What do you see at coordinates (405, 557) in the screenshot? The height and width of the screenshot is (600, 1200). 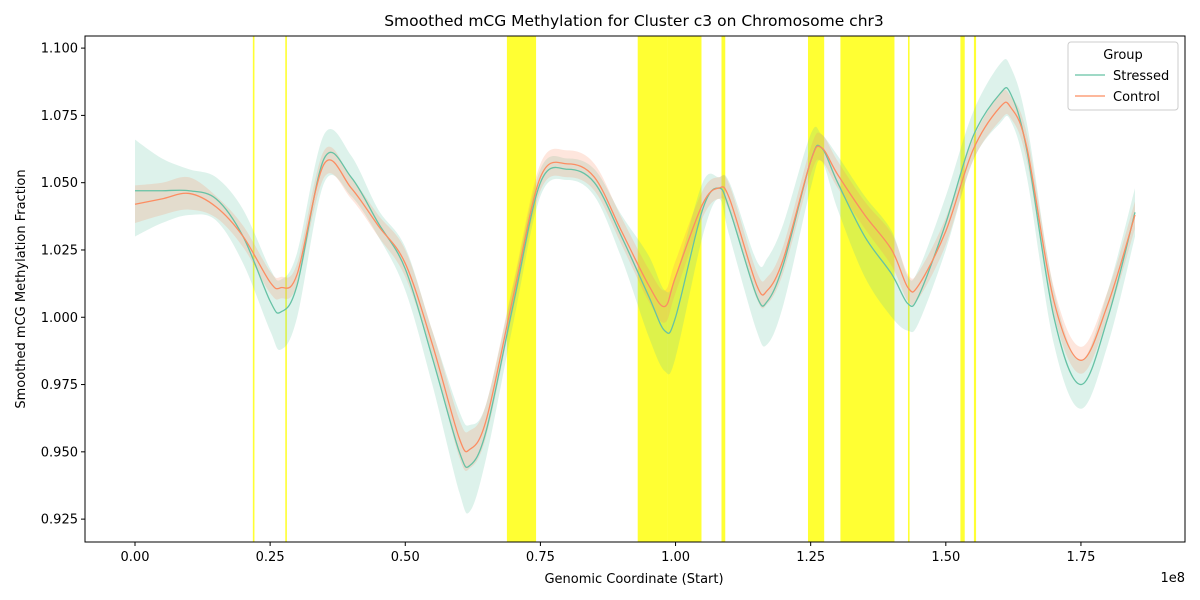 I see `x-tick-label: 0.50` at bounding box center [405, 557].